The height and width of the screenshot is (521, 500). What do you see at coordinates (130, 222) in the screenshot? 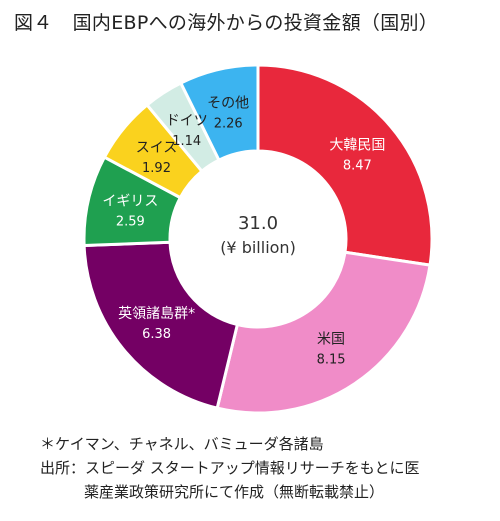
I see `slice-value-3: 2.59` at bounding box center [130, 222].